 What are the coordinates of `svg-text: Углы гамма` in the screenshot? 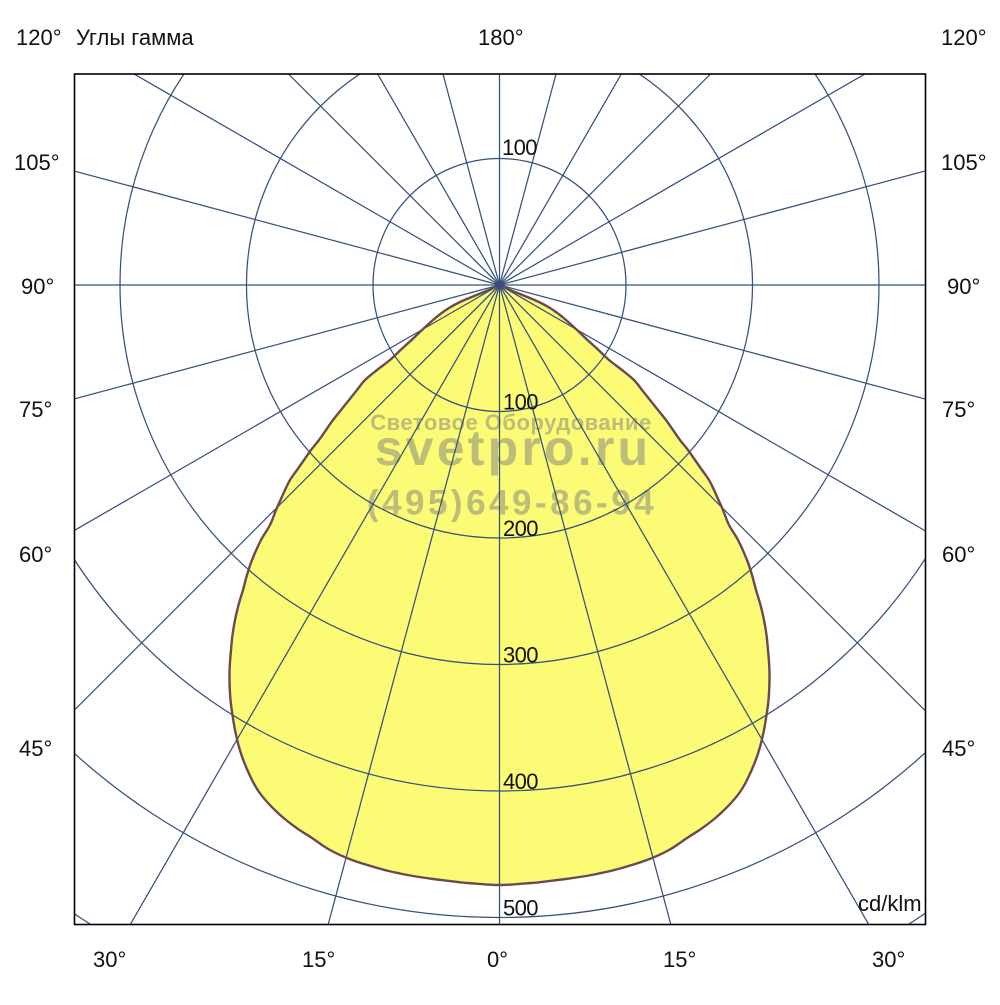 It's located at (135, 37).